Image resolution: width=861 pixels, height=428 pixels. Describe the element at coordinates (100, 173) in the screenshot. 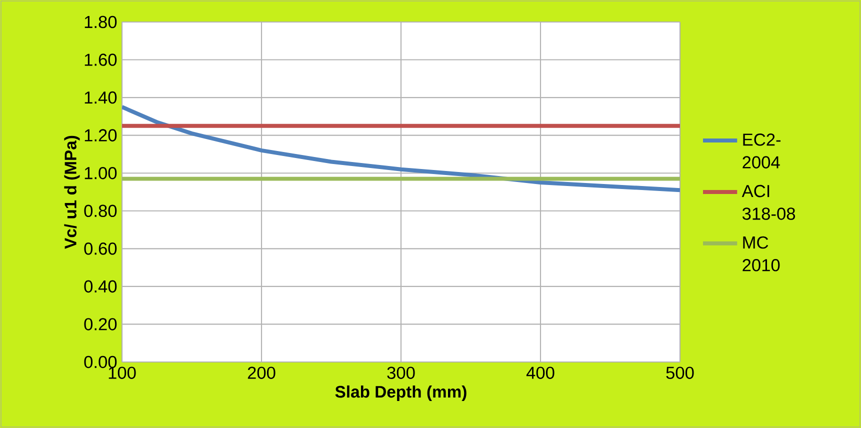

I see `y-tick-label: 1.00` at that location.